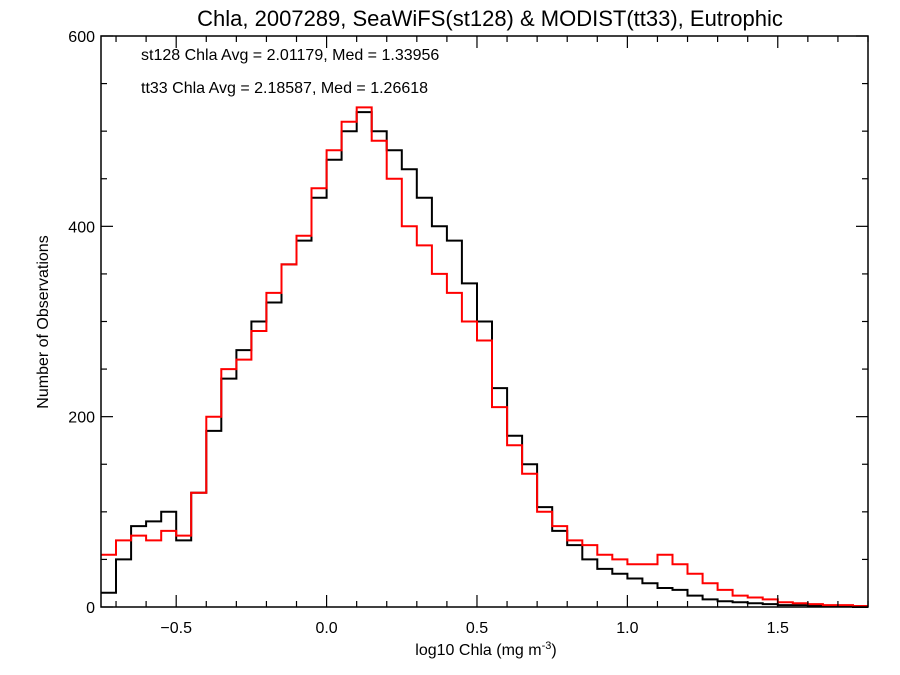 This screenshot has width=900, height=675. Describe the element at coordinates (81, 227) in the screenshot. I see `y-tick-label: 400` at that location.